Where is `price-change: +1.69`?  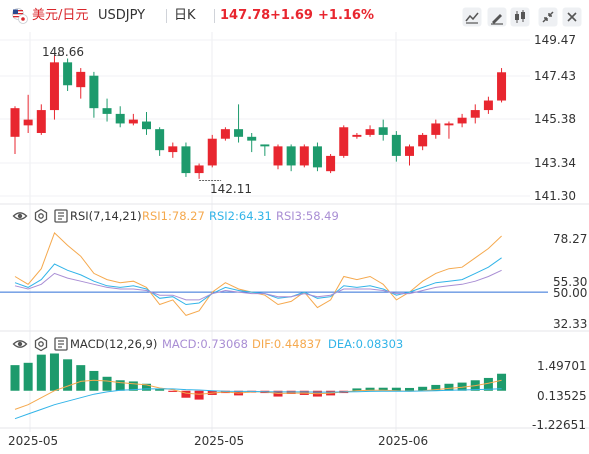 price-change: +1.69 is located at coordinates (291, 15).